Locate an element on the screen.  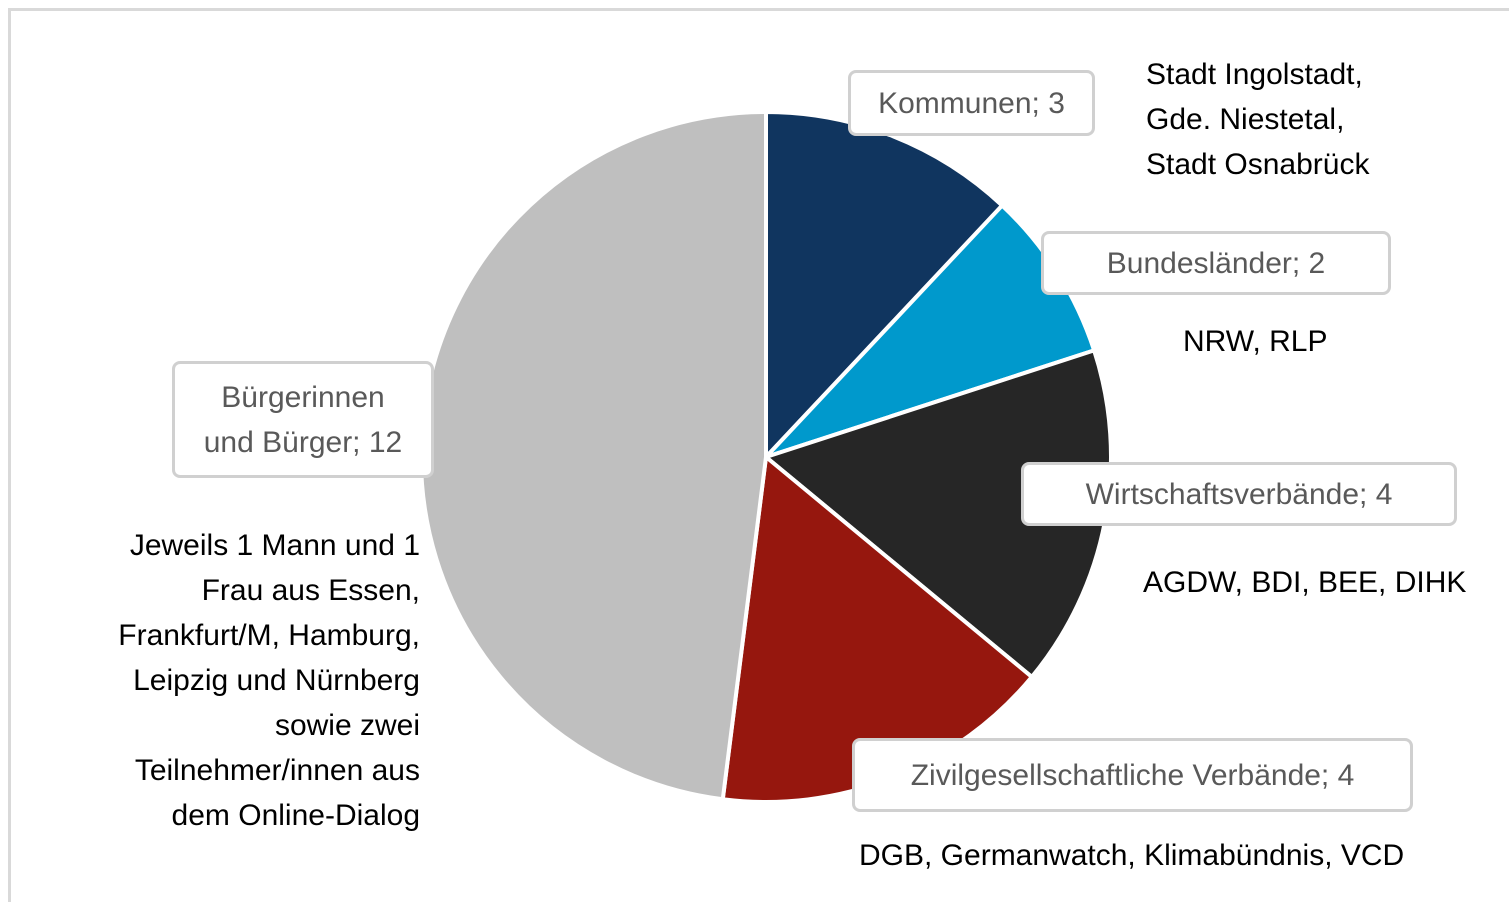
annotation: AGDW, BDI, BEE, DIHK is located at coordinates (1305, 582).